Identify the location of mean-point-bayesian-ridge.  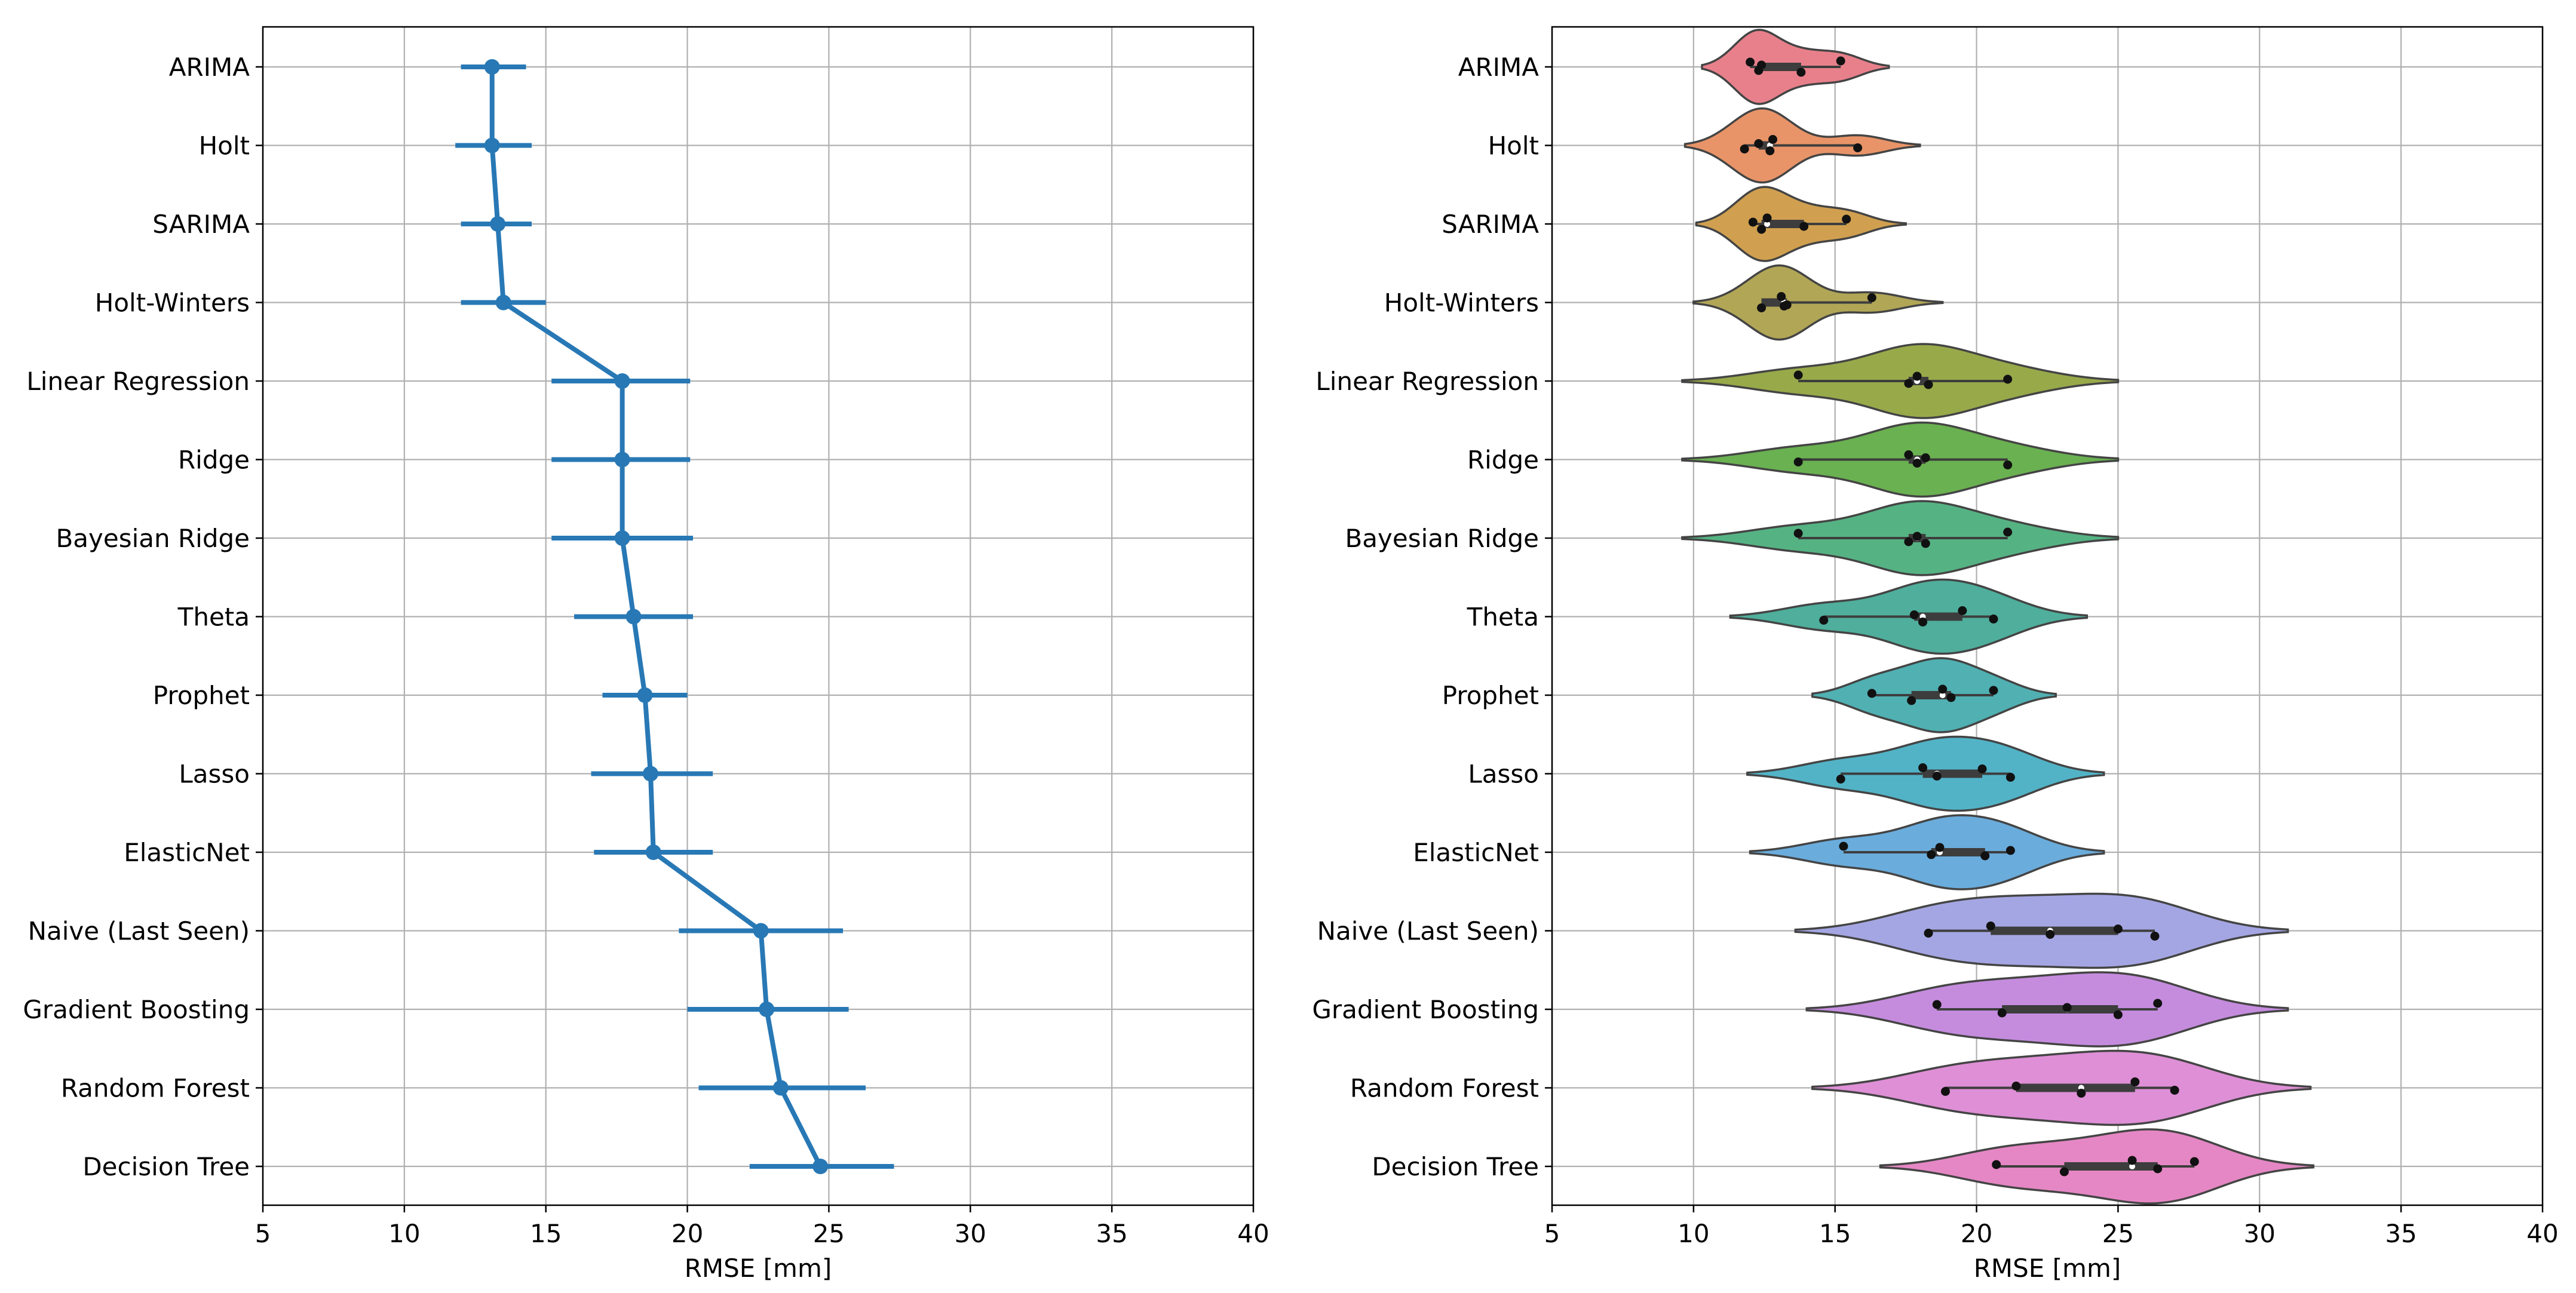
(622, 538).